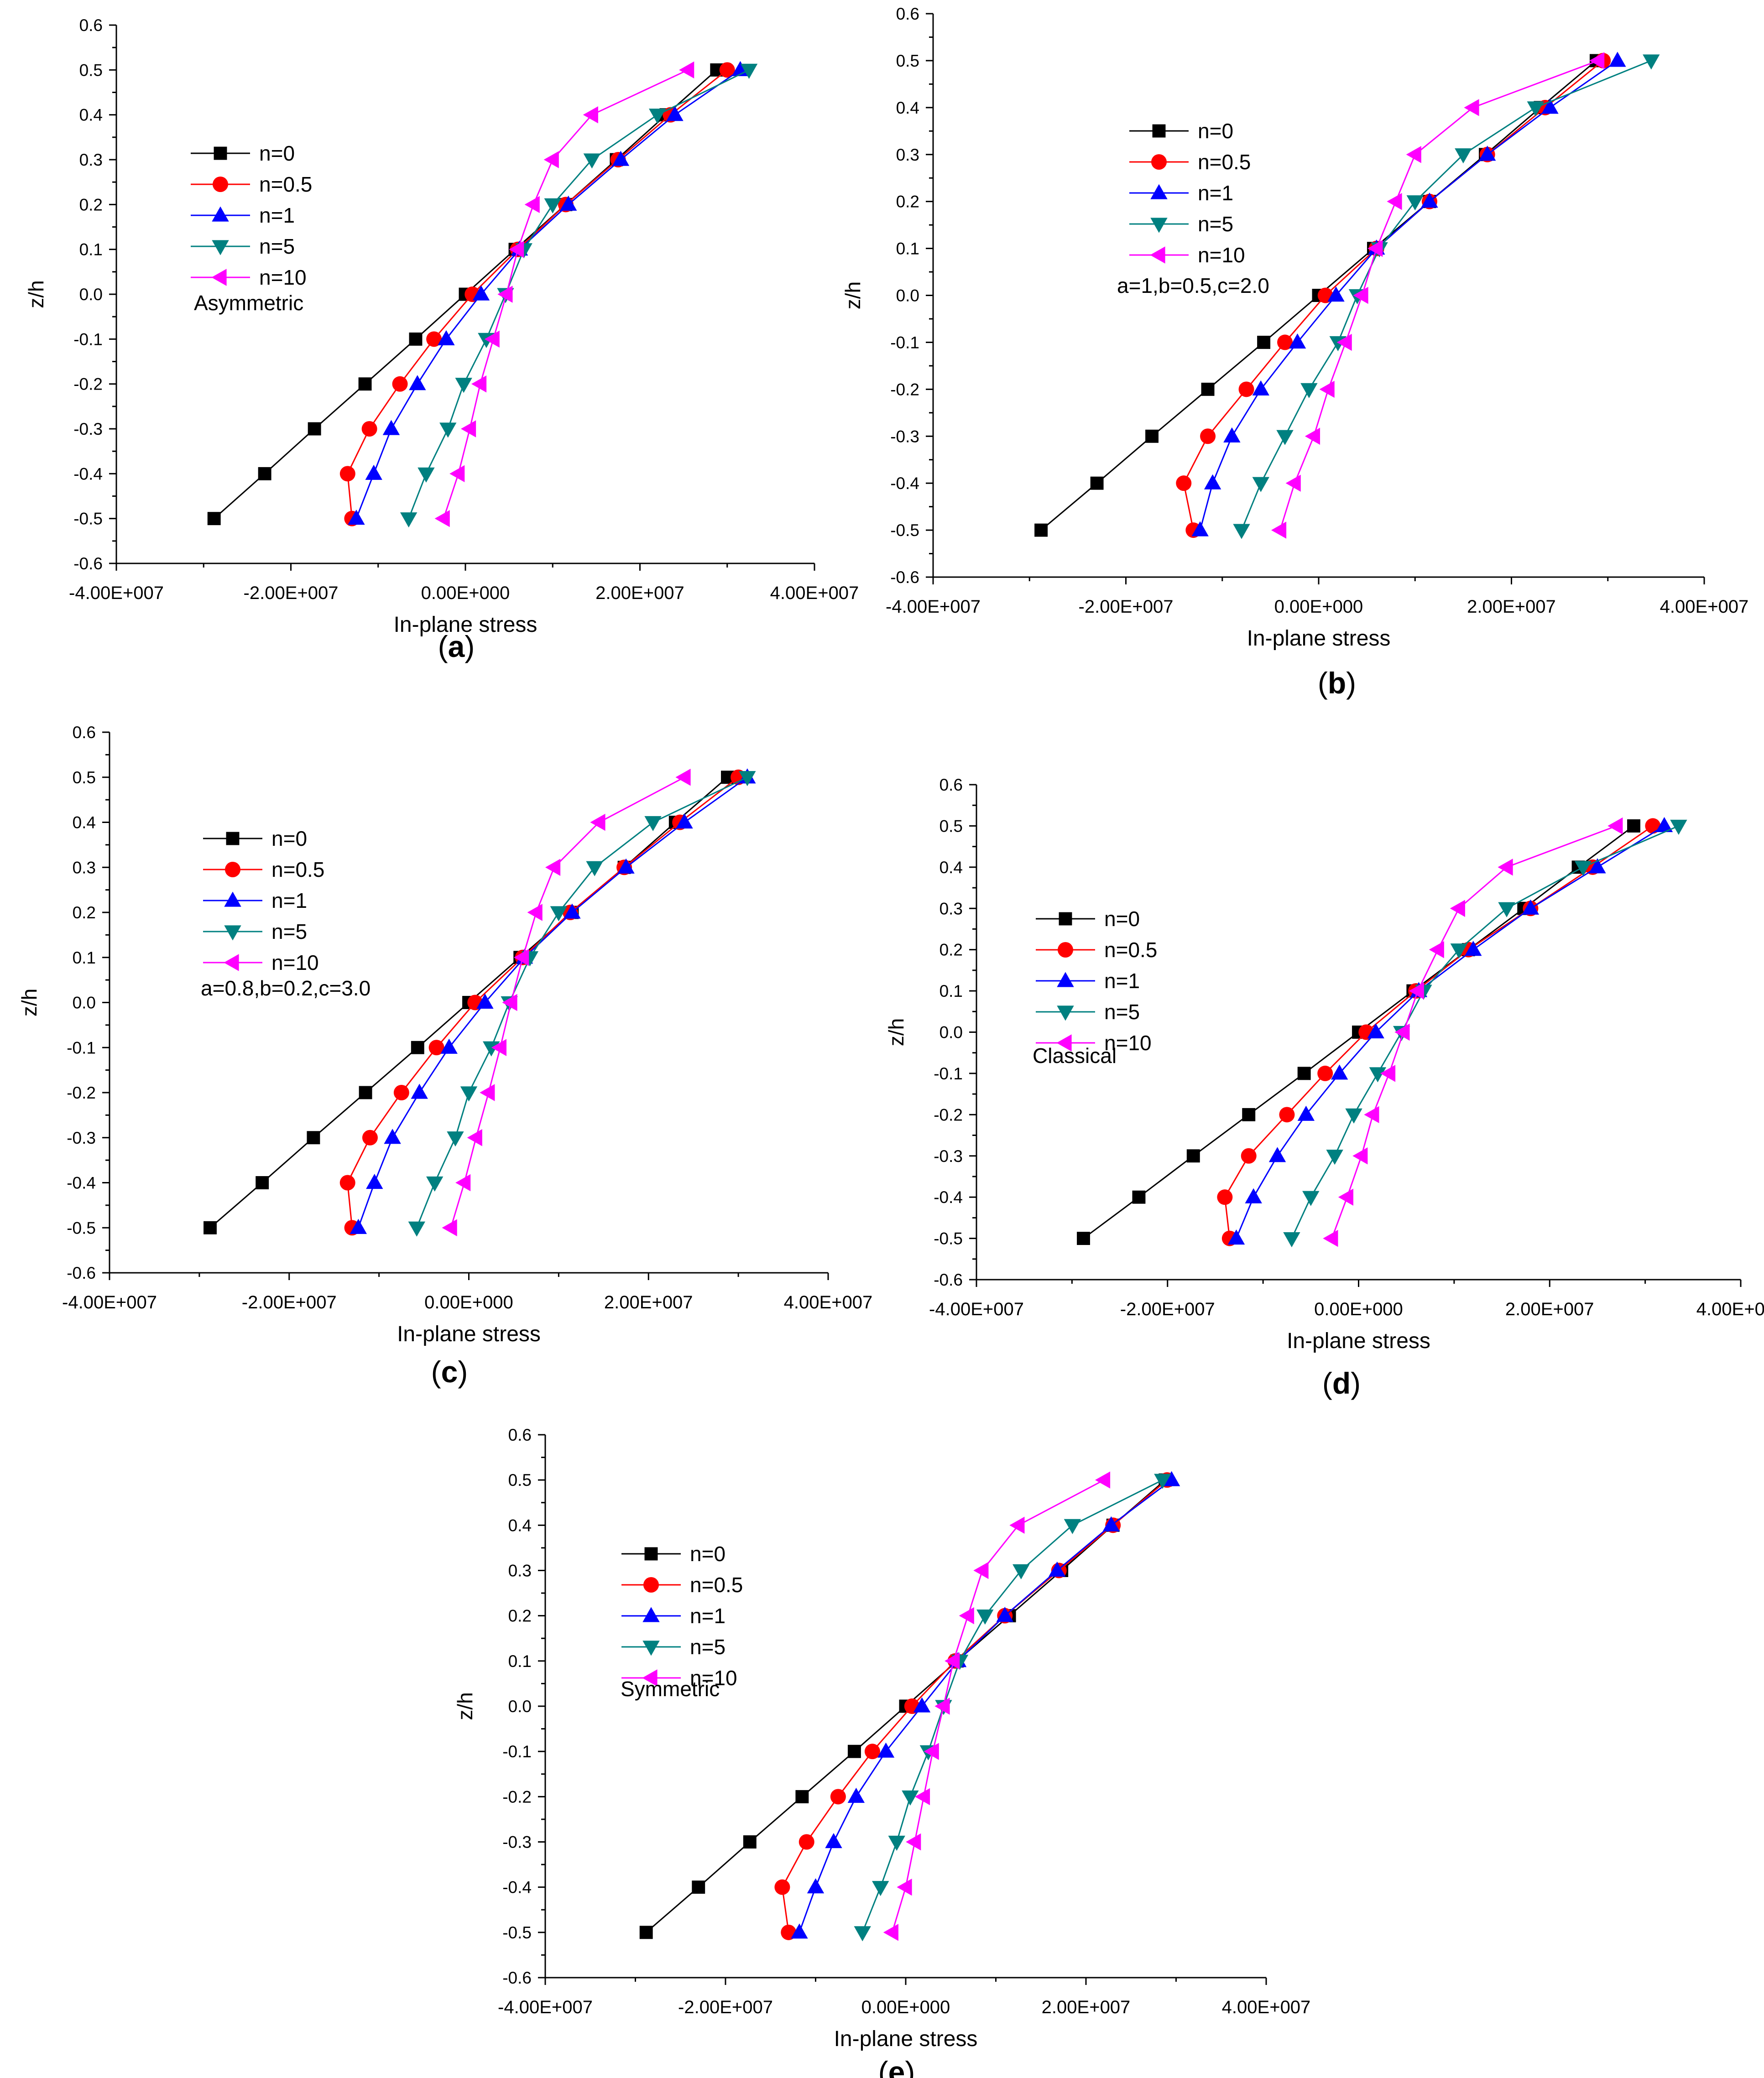 The height and width of the screenshot is (2078, 1764). Describe the element at coordinates (248, 303) in the screenshot. I see `chart-annotation: Asymmetric` at that location.